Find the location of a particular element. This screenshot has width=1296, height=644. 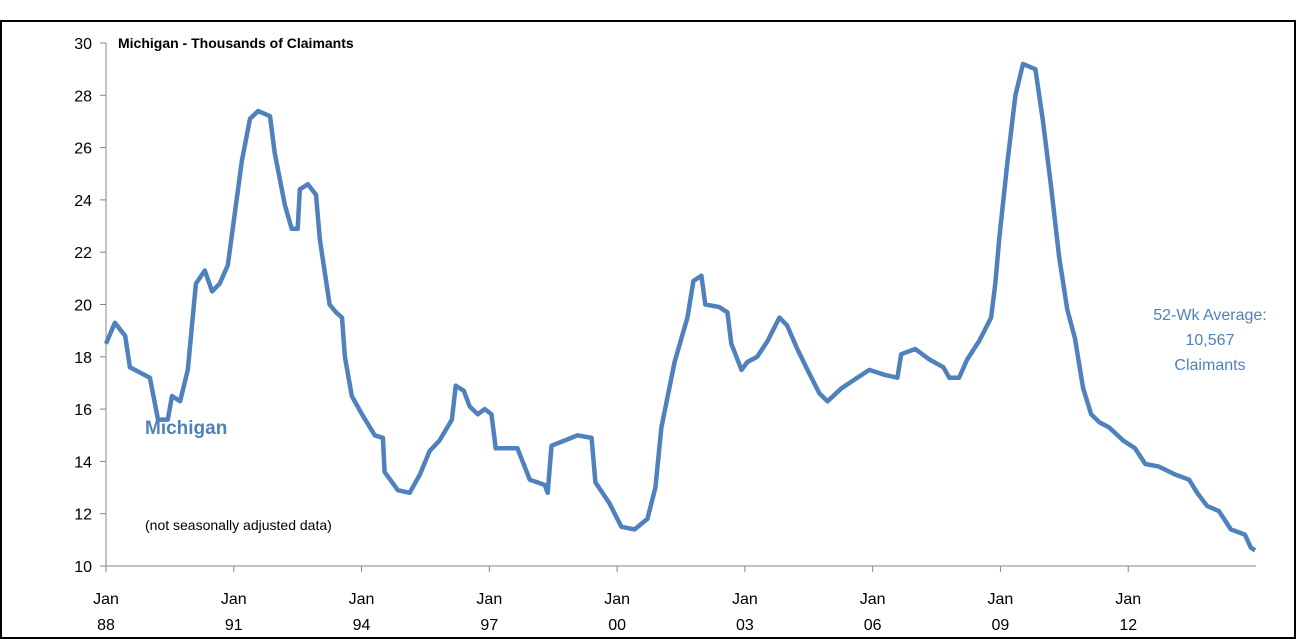

x-tick-label: Jan 94 is located at coordinates (362, 612).